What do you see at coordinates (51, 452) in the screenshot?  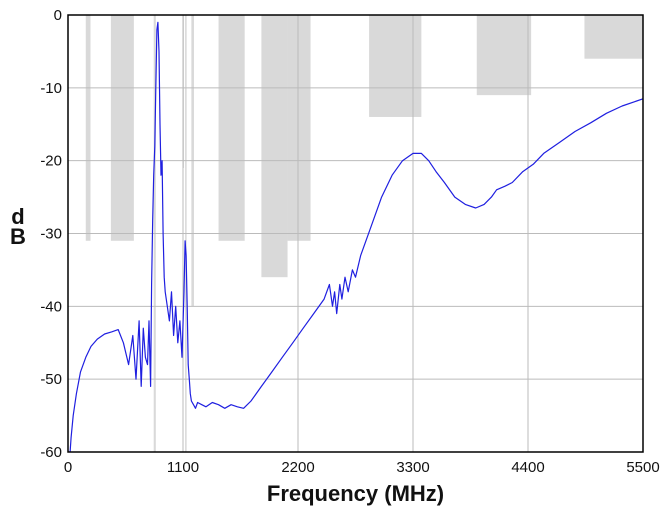 I see `y-tick-label: -60` at bounding box center [51, 452].